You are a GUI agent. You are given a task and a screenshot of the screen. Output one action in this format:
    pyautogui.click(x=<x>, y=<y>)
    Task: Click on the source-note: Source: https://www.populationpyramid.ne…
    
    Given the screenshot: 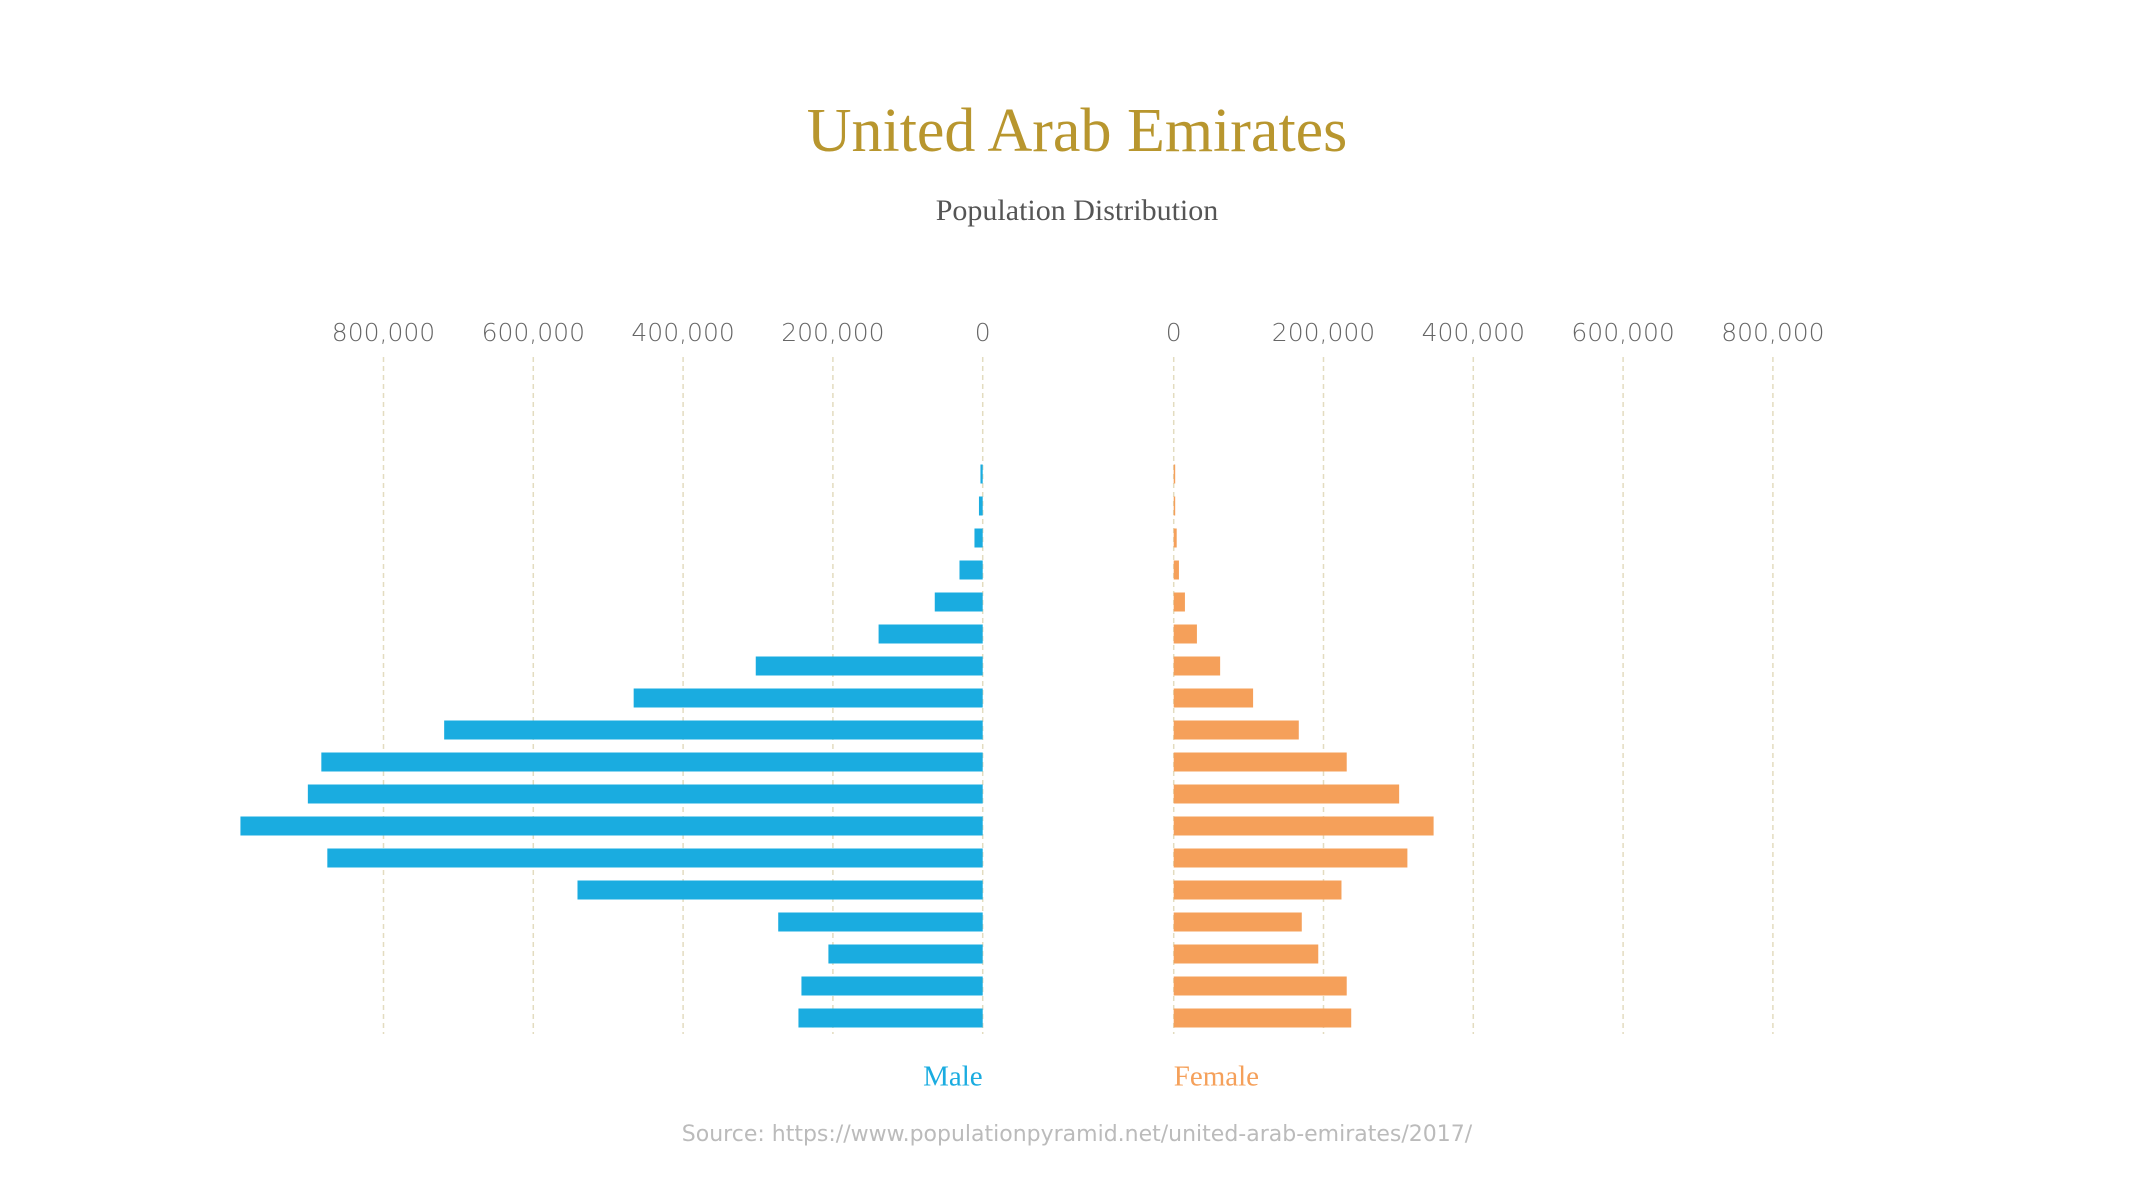 What is the action you would take?
    pyautogui.click(x=1077, y=1134)
    